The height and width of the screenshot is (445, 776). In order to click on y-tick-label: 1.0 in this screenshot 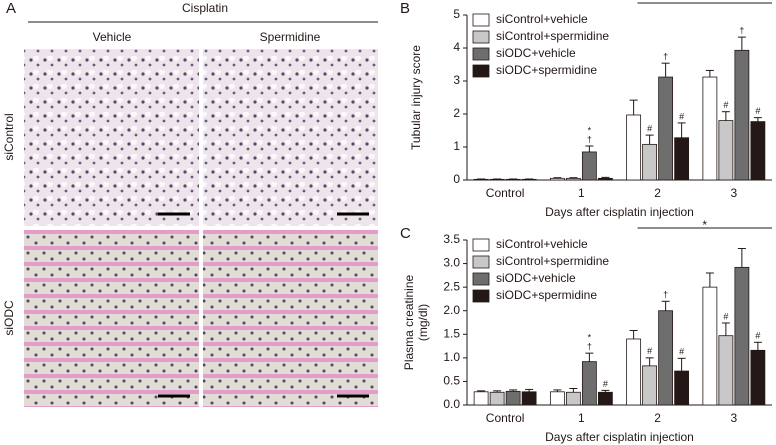, I will do `click(451, 357)`.